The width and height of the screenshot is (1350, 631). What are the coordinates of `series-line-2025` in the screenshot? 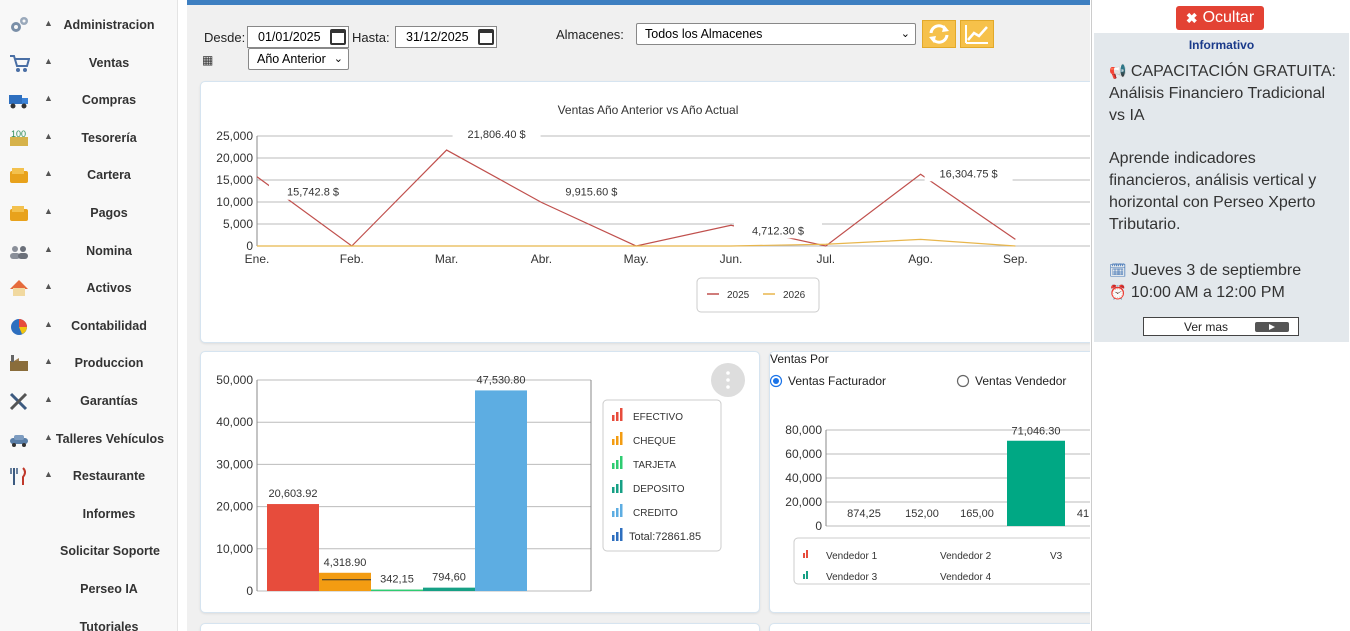 It's located at (636, 198).